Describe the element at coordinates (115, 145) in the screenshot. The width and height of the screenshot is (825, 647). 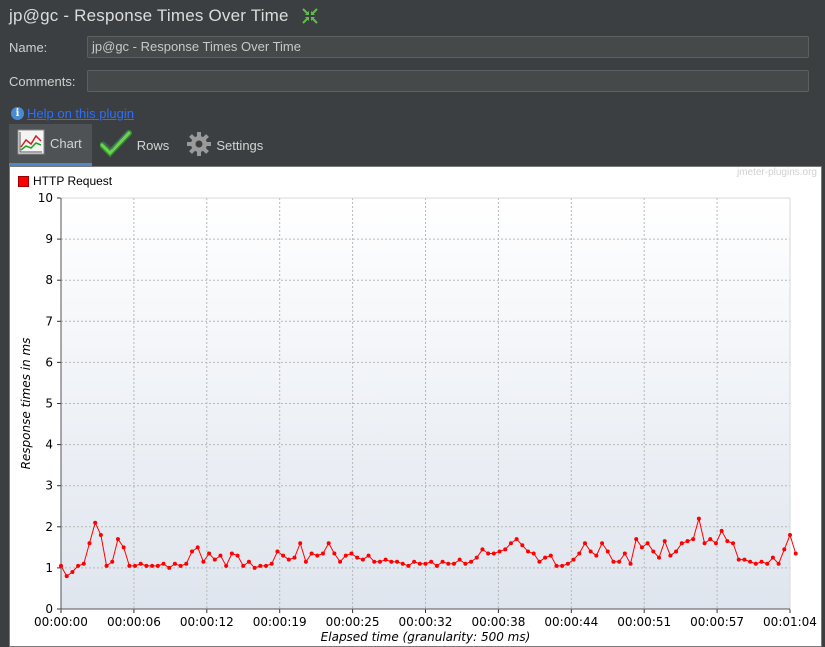
I see `checkmark-icon` at that location.